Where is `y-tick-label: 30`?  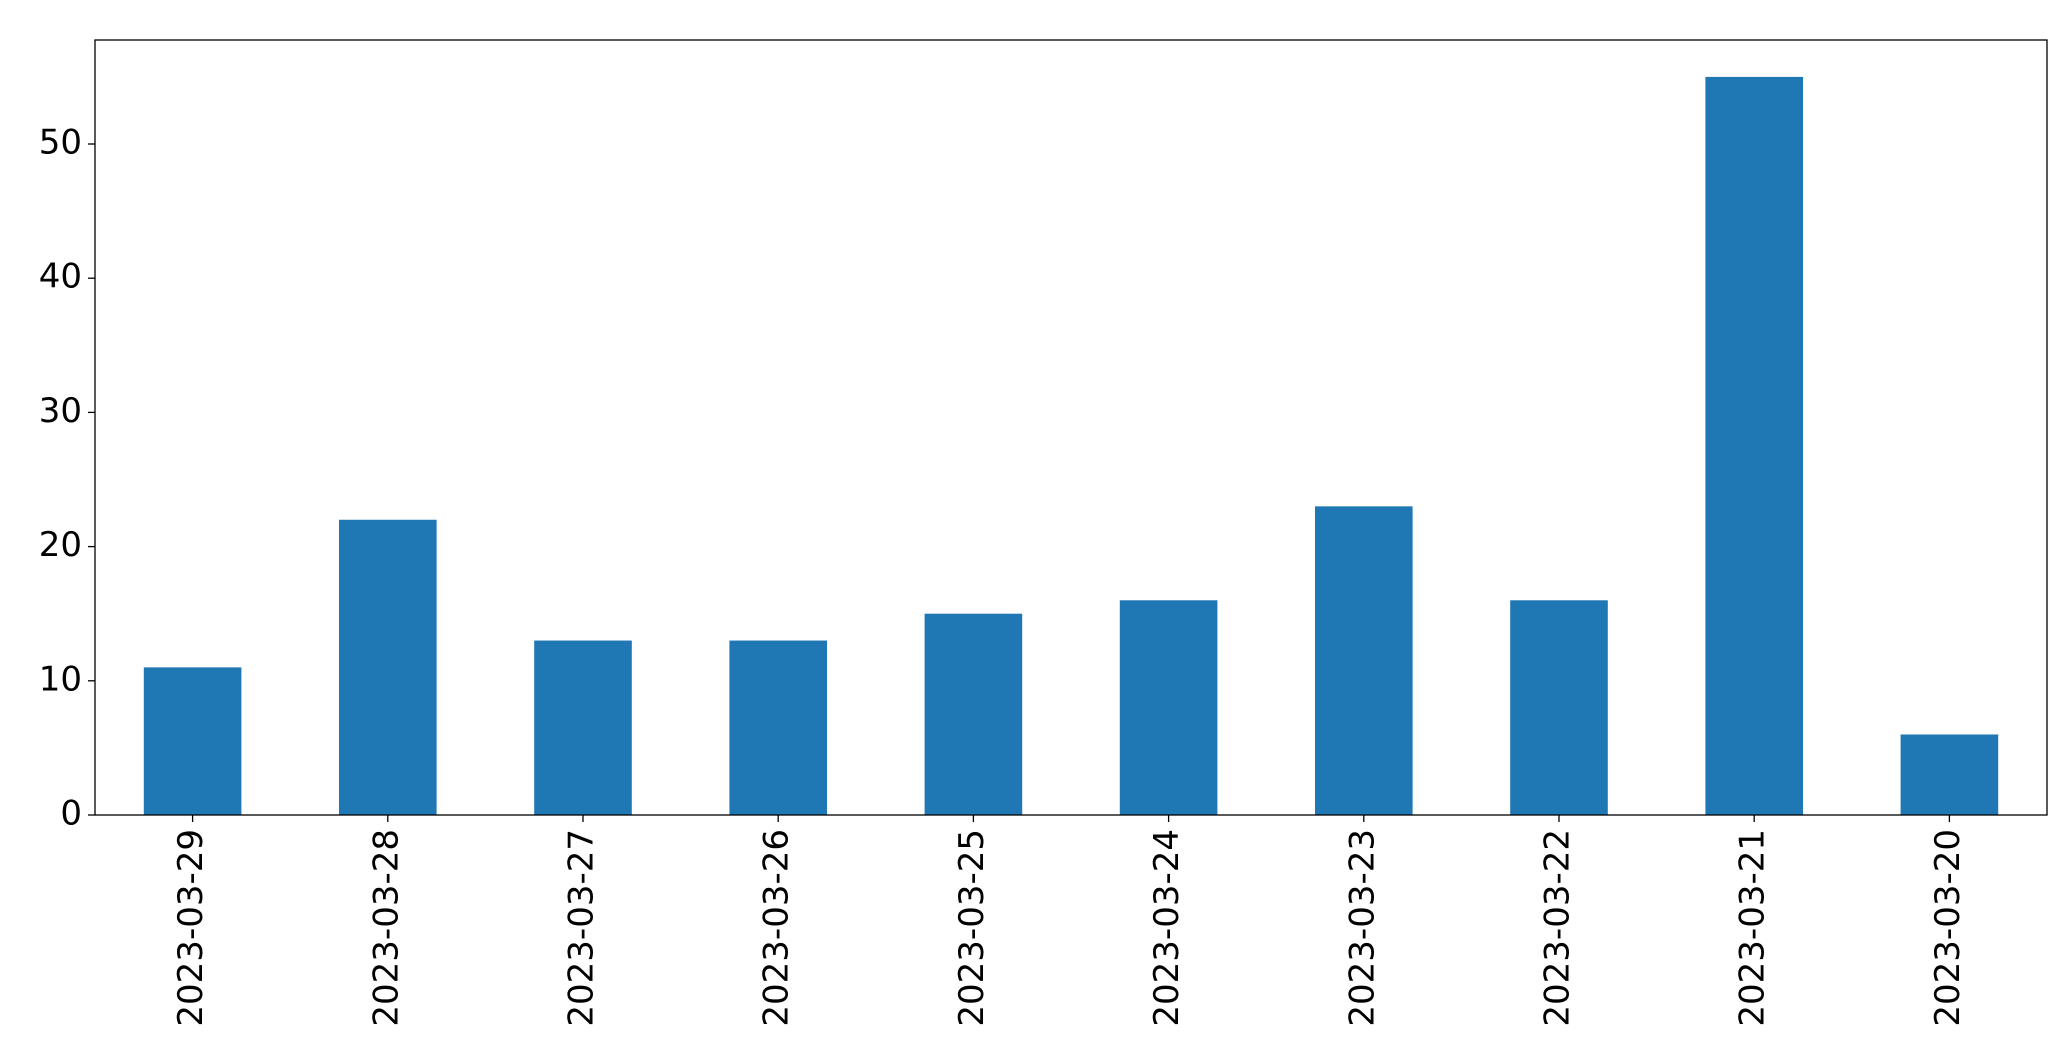
y-tick-label: 30 is located at coordinates (60, 411).